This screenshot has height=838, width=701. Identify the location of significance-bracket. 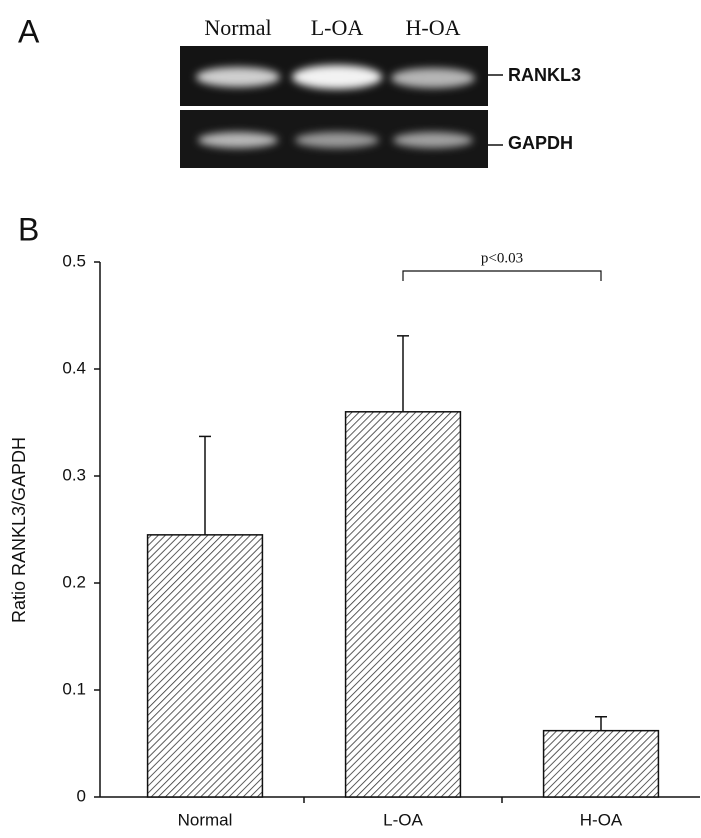
(502, 275).